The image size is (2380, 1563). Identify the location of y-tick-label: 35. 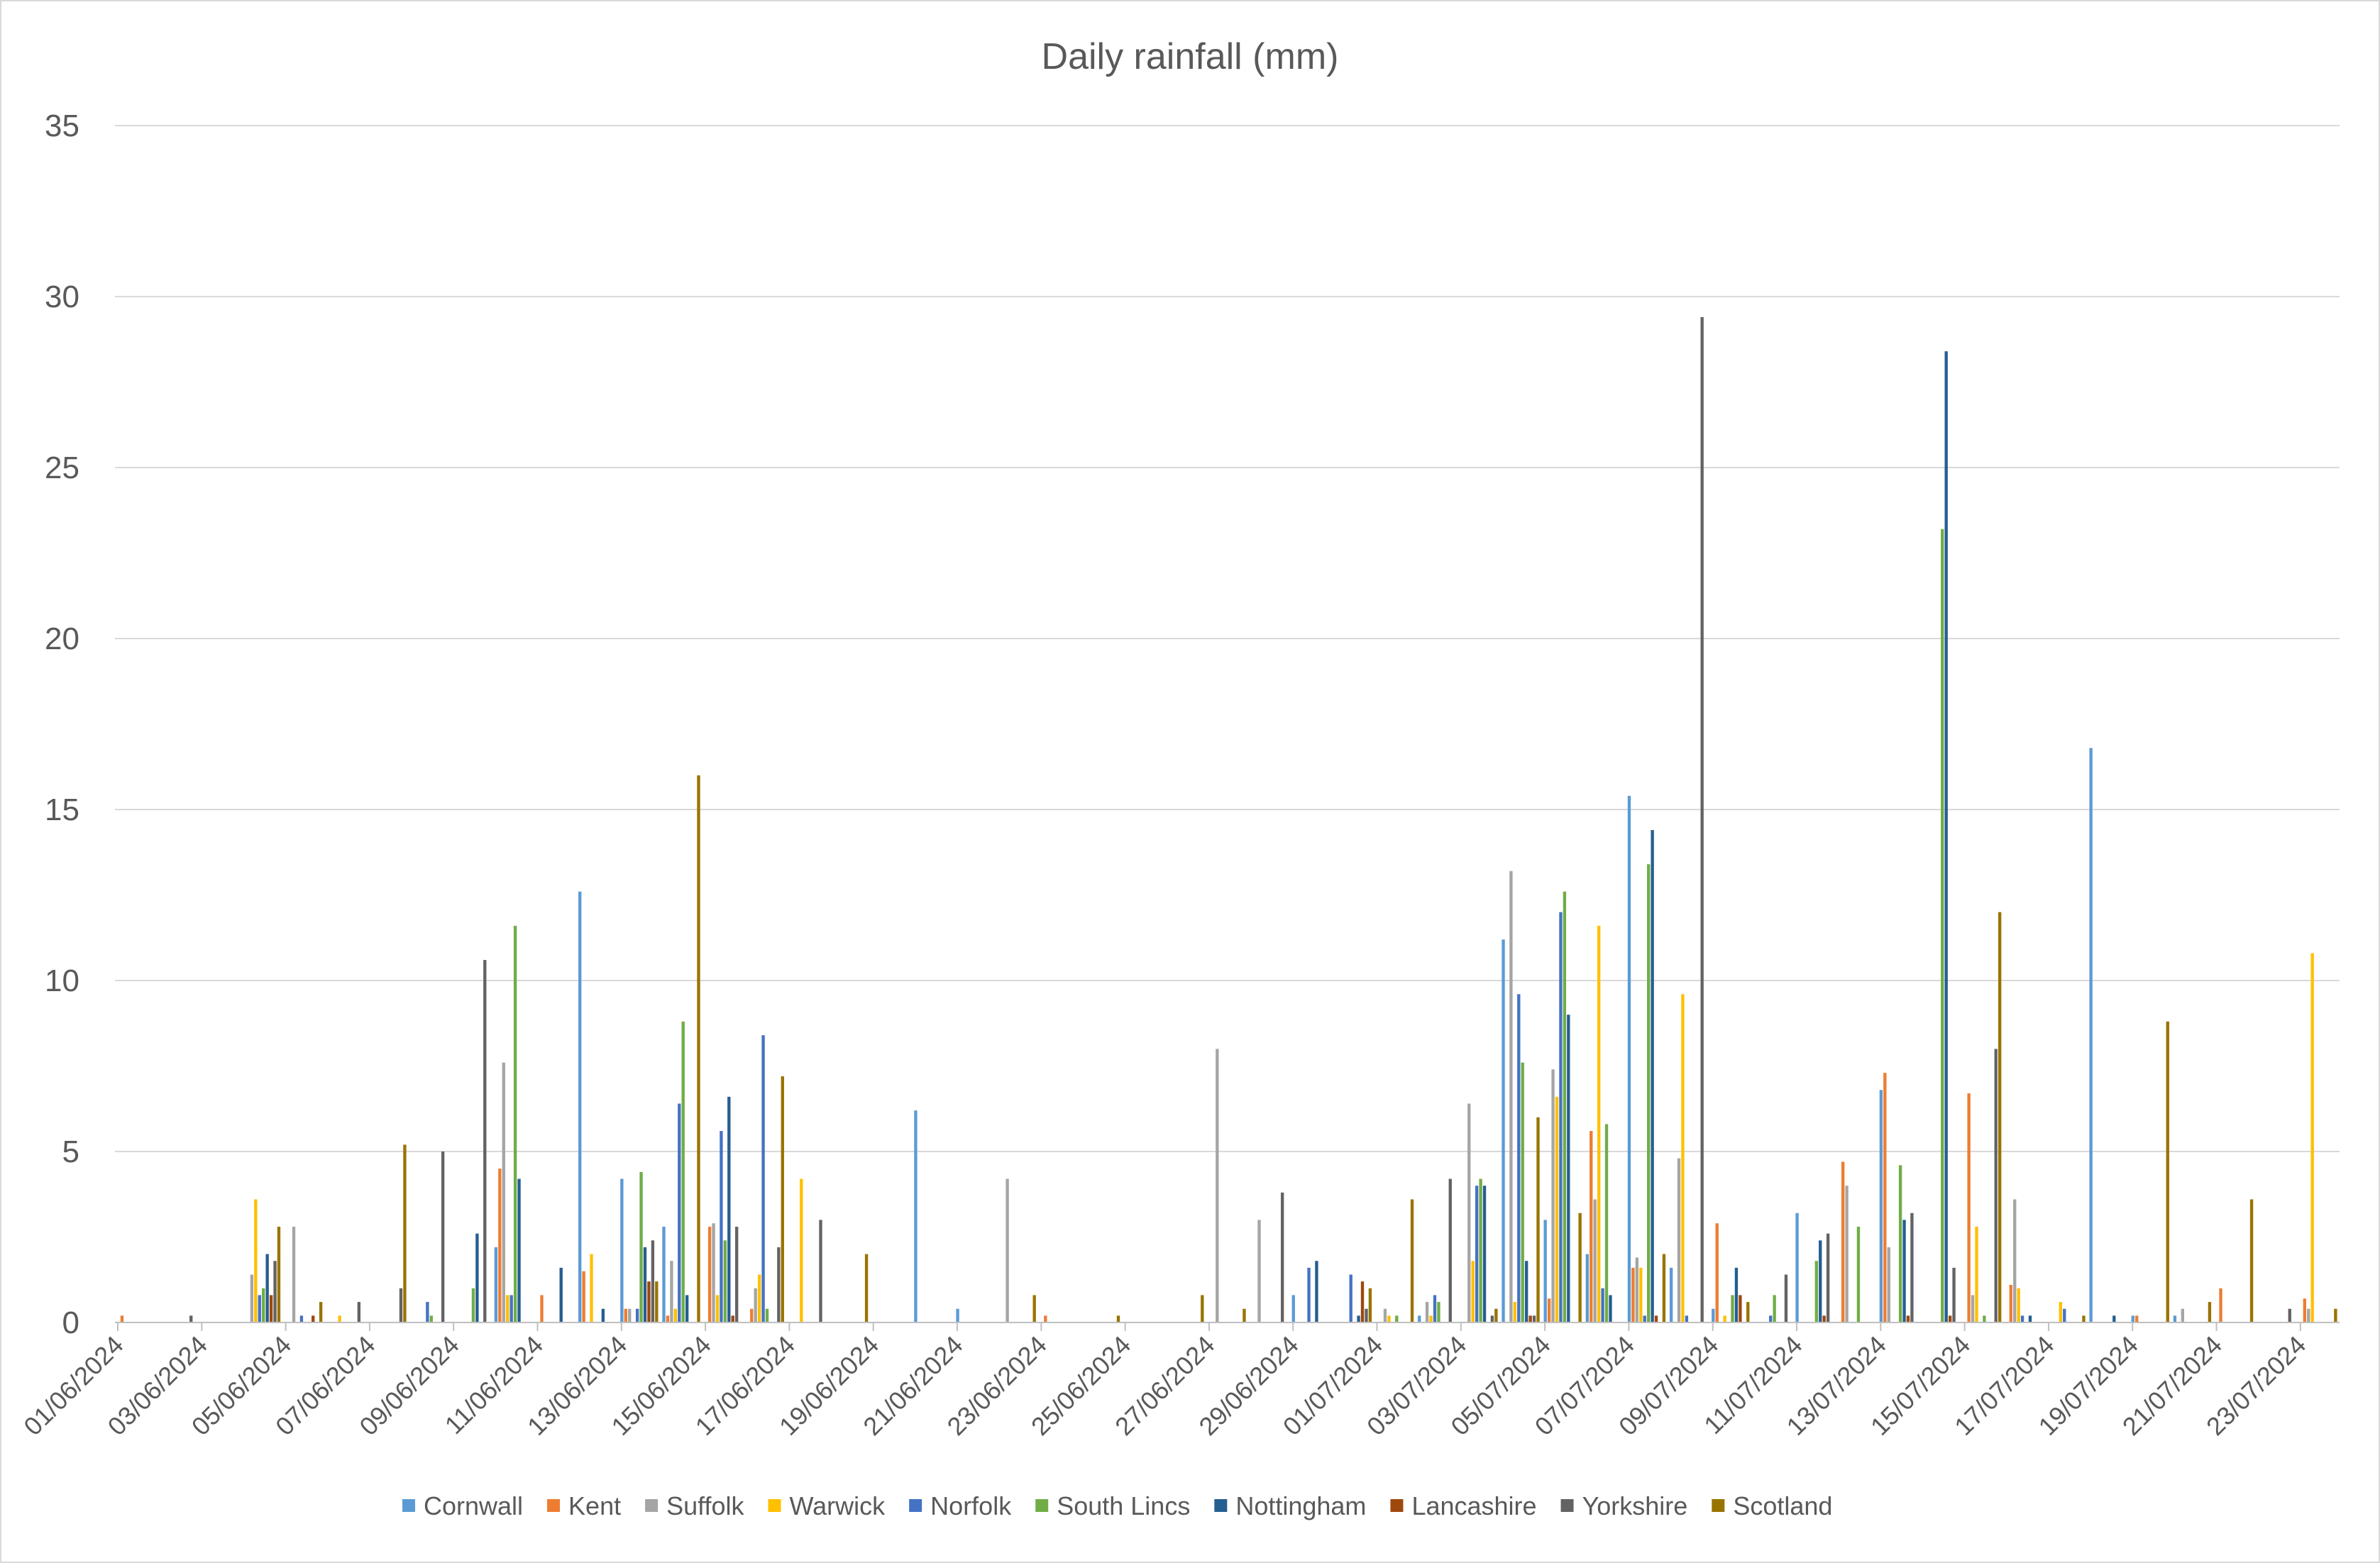
(62, 126).